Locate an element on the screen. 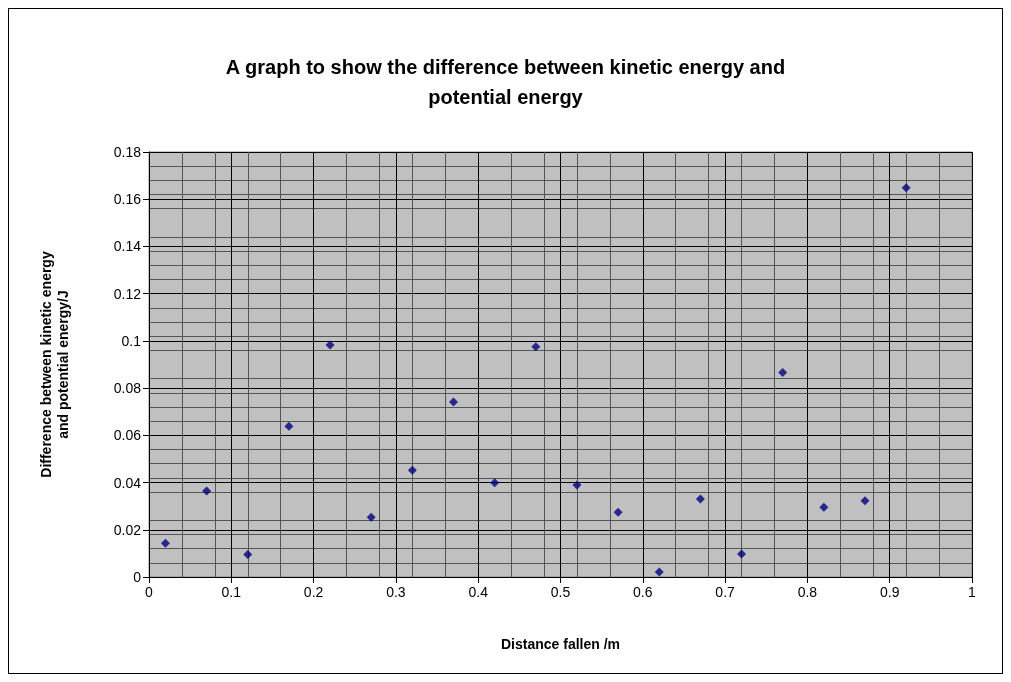 This screenshot has height=682, width=1011. x-tick-label: 0.3 is located at coordinates (396, 592).